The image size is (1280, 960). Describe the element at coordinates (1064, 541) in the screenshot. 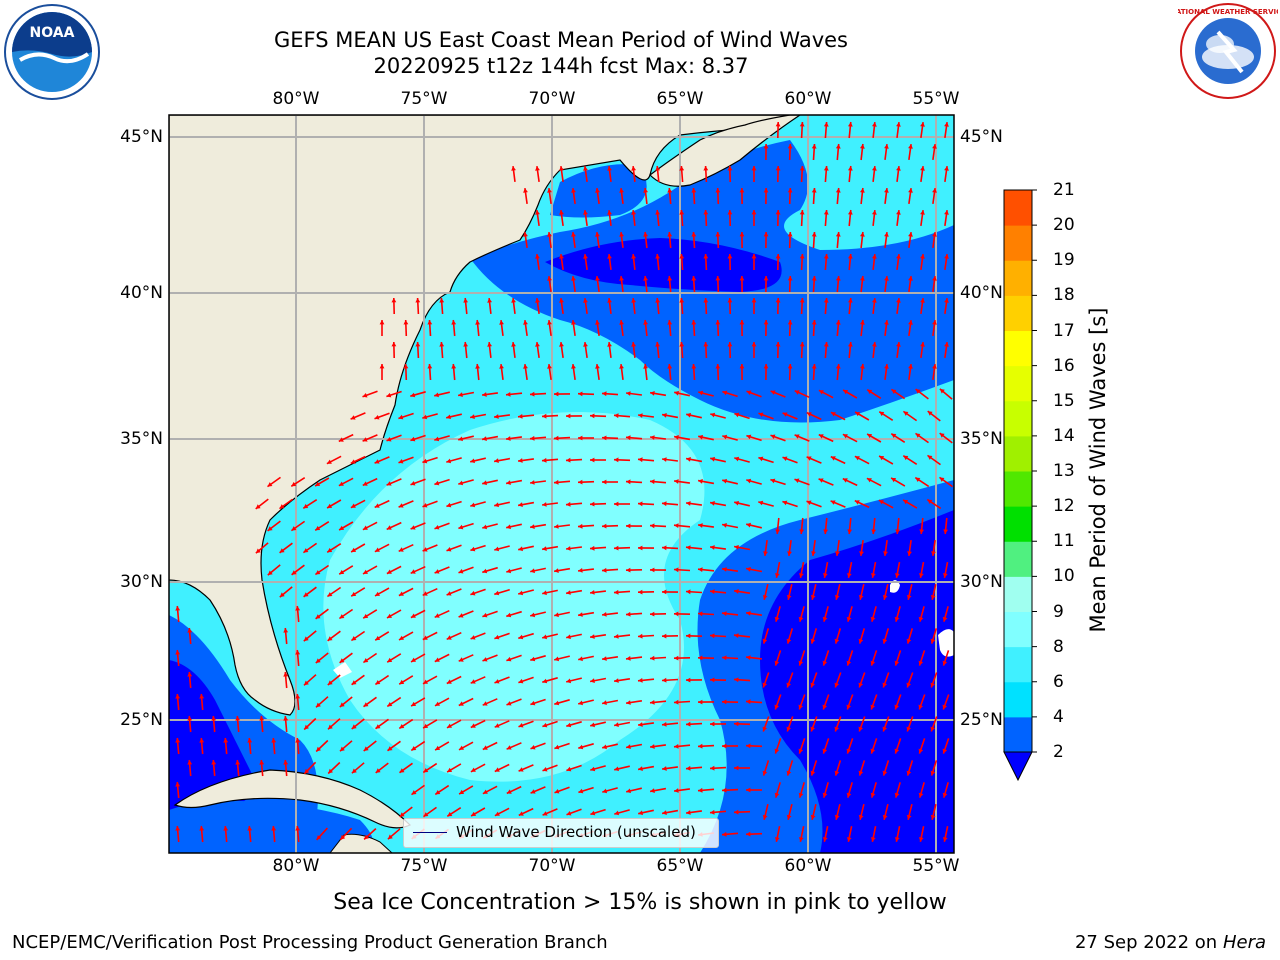

I see `colorbar-tick-label: 11` at that location.